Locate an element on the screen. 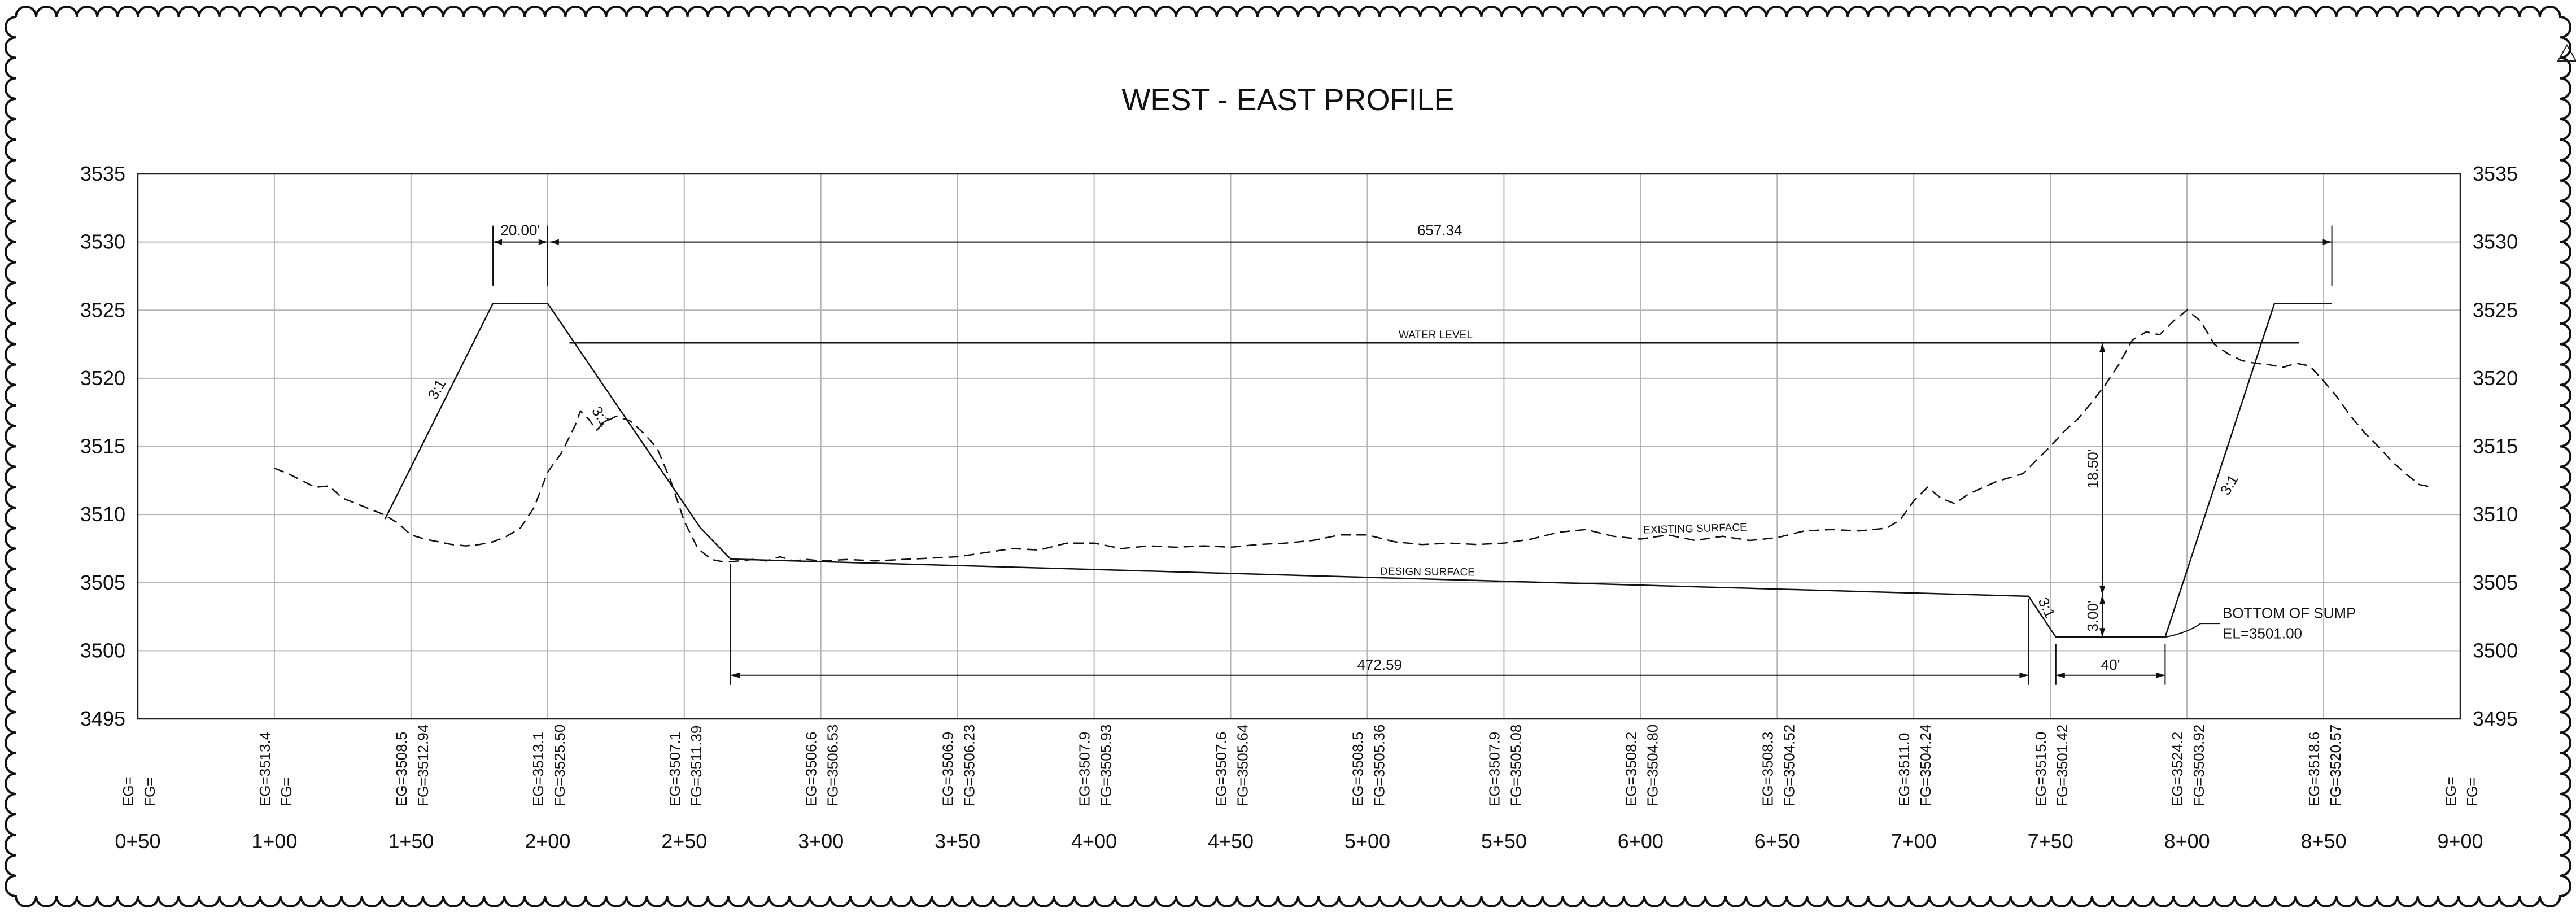 The height and width of the screenshot is (912, 2576). dim-top-width-arrow-left is located at coordinates (498, 242).